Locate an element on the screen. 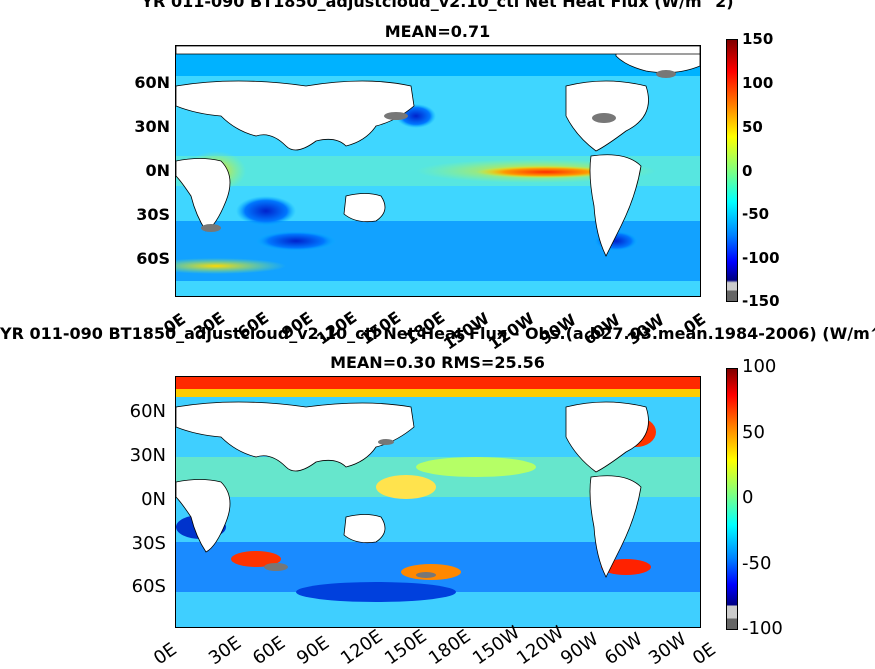 This screenshot has width=875, height=669. bottom-lon-label-30w: 30W is located at coordinates (668, 648).